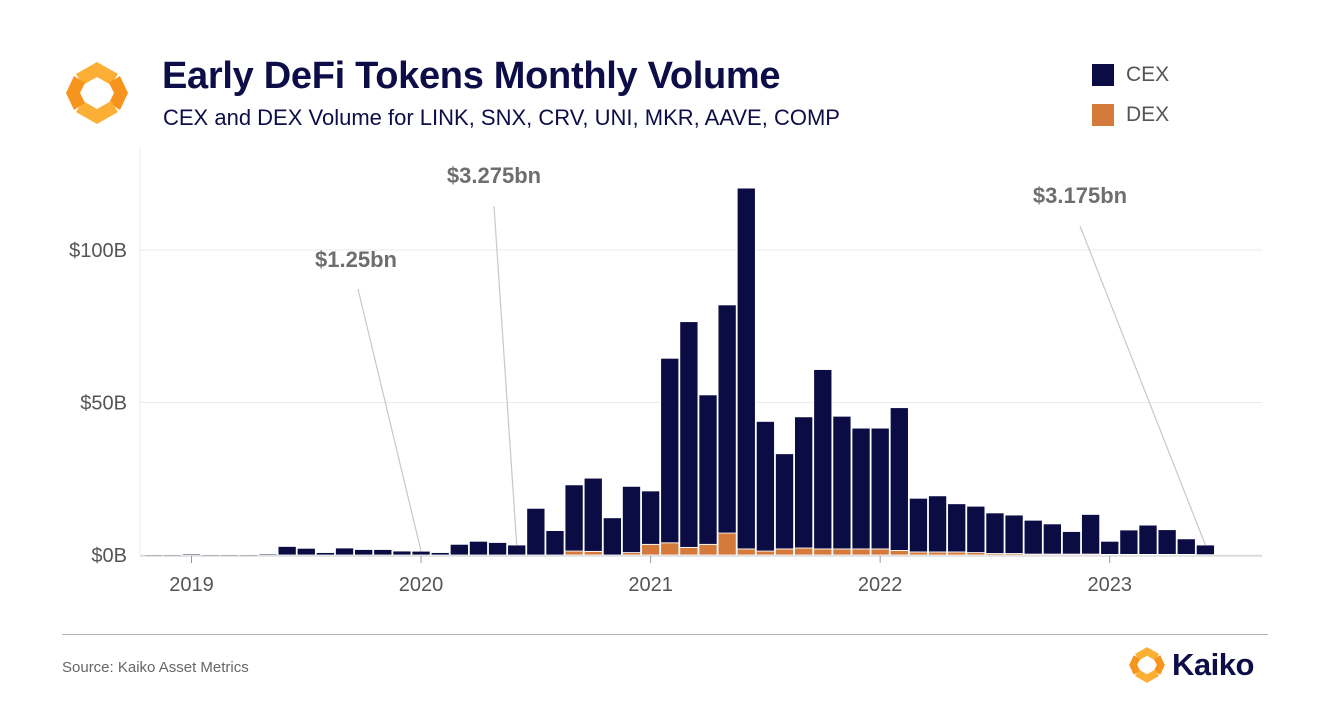  I want to click on footer-divider, so click(665, 634).